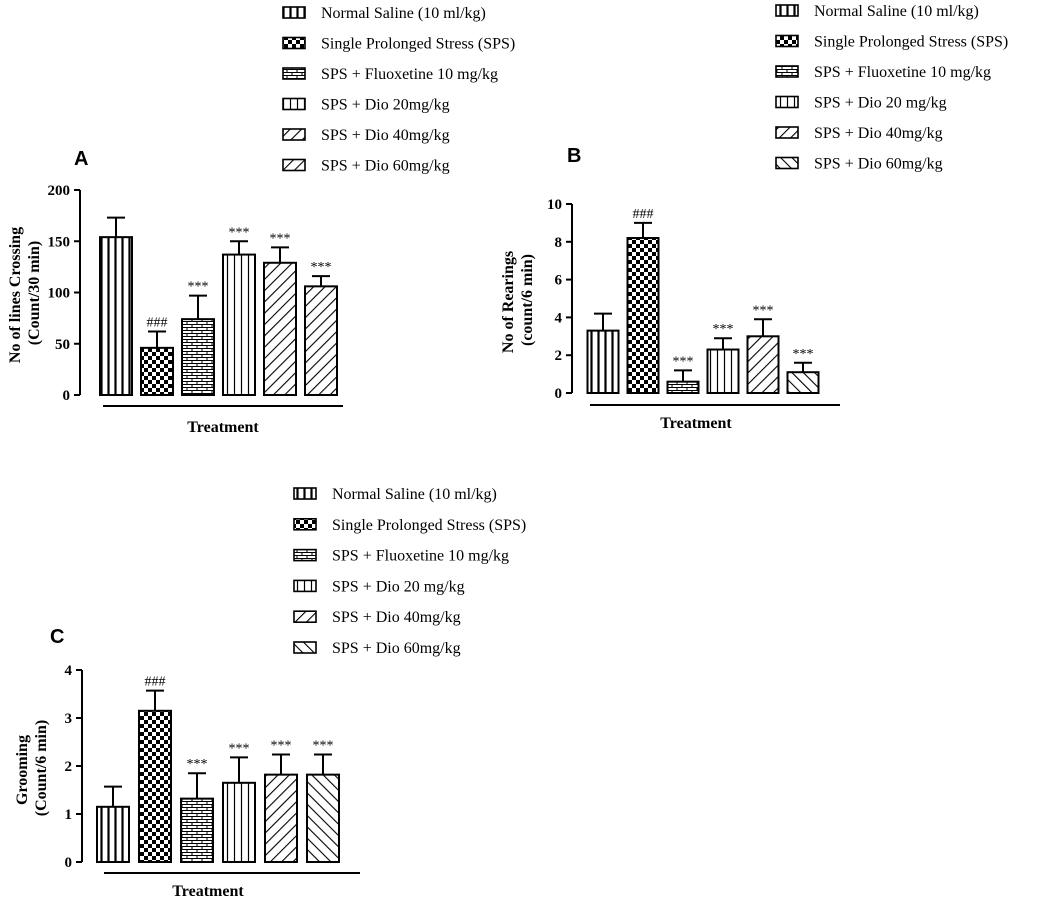 The height and width of the screenshot is (899, 1052). Describe the element at coordinates (59, 294) in the screenshot. I see `y-tick-label: 100` at that location.